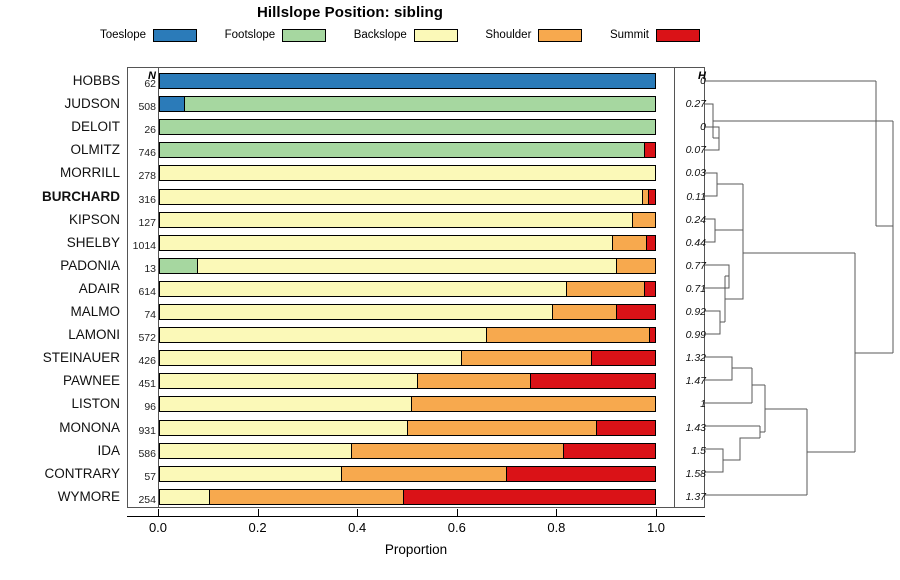  What do you see at coordinates (674, 287) in the screenshot?
I see `h-column-divider` at bounding box center [674, 287].